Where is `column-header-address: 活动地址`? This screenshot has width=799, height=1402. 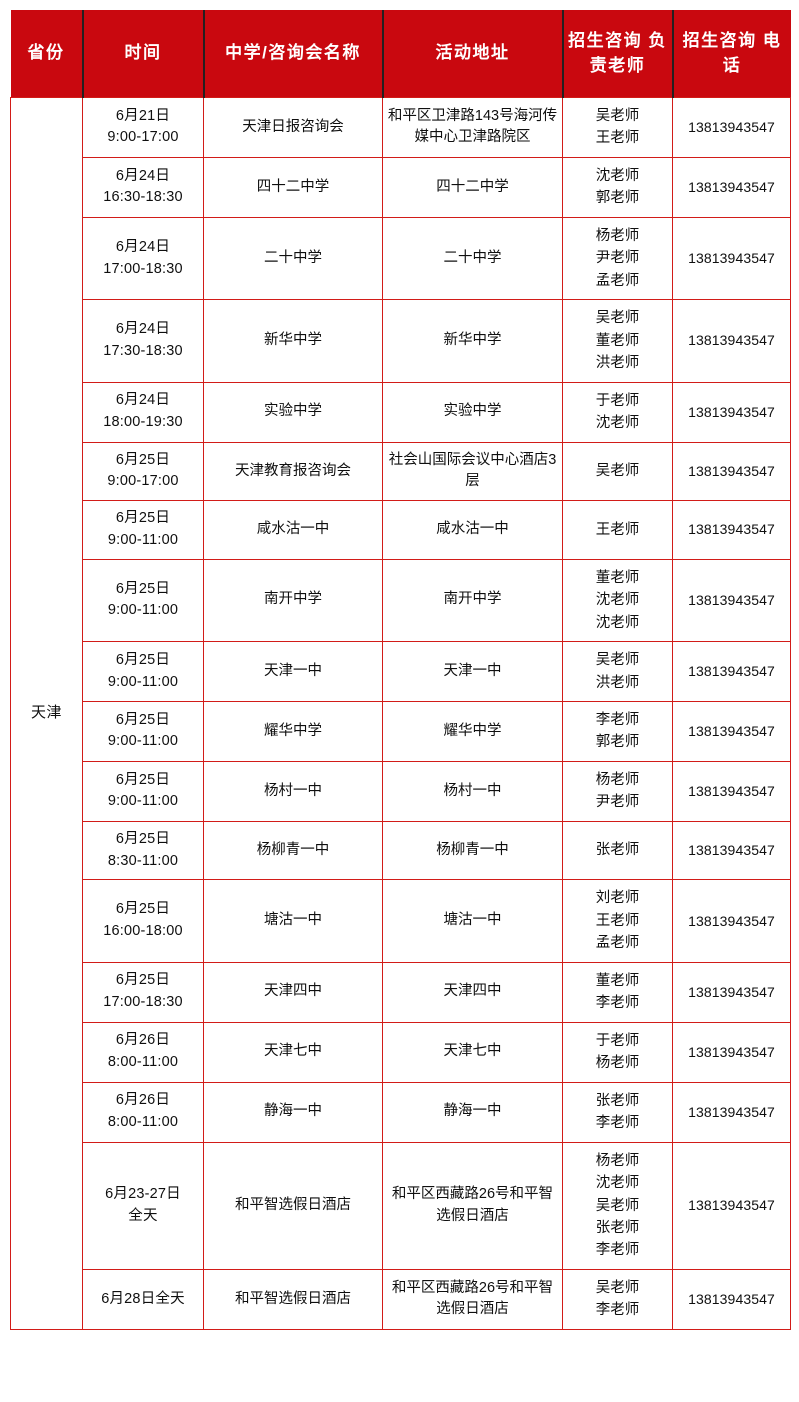
column-header-address: 活动地址 is located at coordinates (473, 54).